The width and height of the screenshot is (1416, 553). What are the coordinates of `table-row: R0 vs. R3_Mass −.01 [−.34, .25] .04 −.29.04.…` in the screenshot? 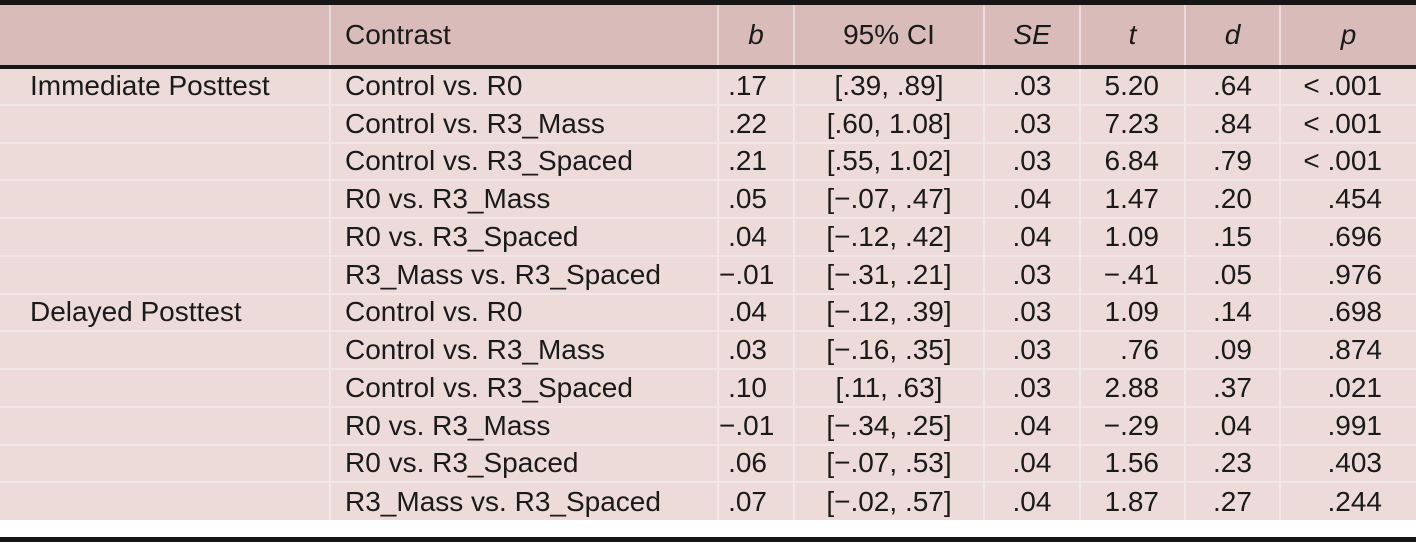 It's located at (708, 425).